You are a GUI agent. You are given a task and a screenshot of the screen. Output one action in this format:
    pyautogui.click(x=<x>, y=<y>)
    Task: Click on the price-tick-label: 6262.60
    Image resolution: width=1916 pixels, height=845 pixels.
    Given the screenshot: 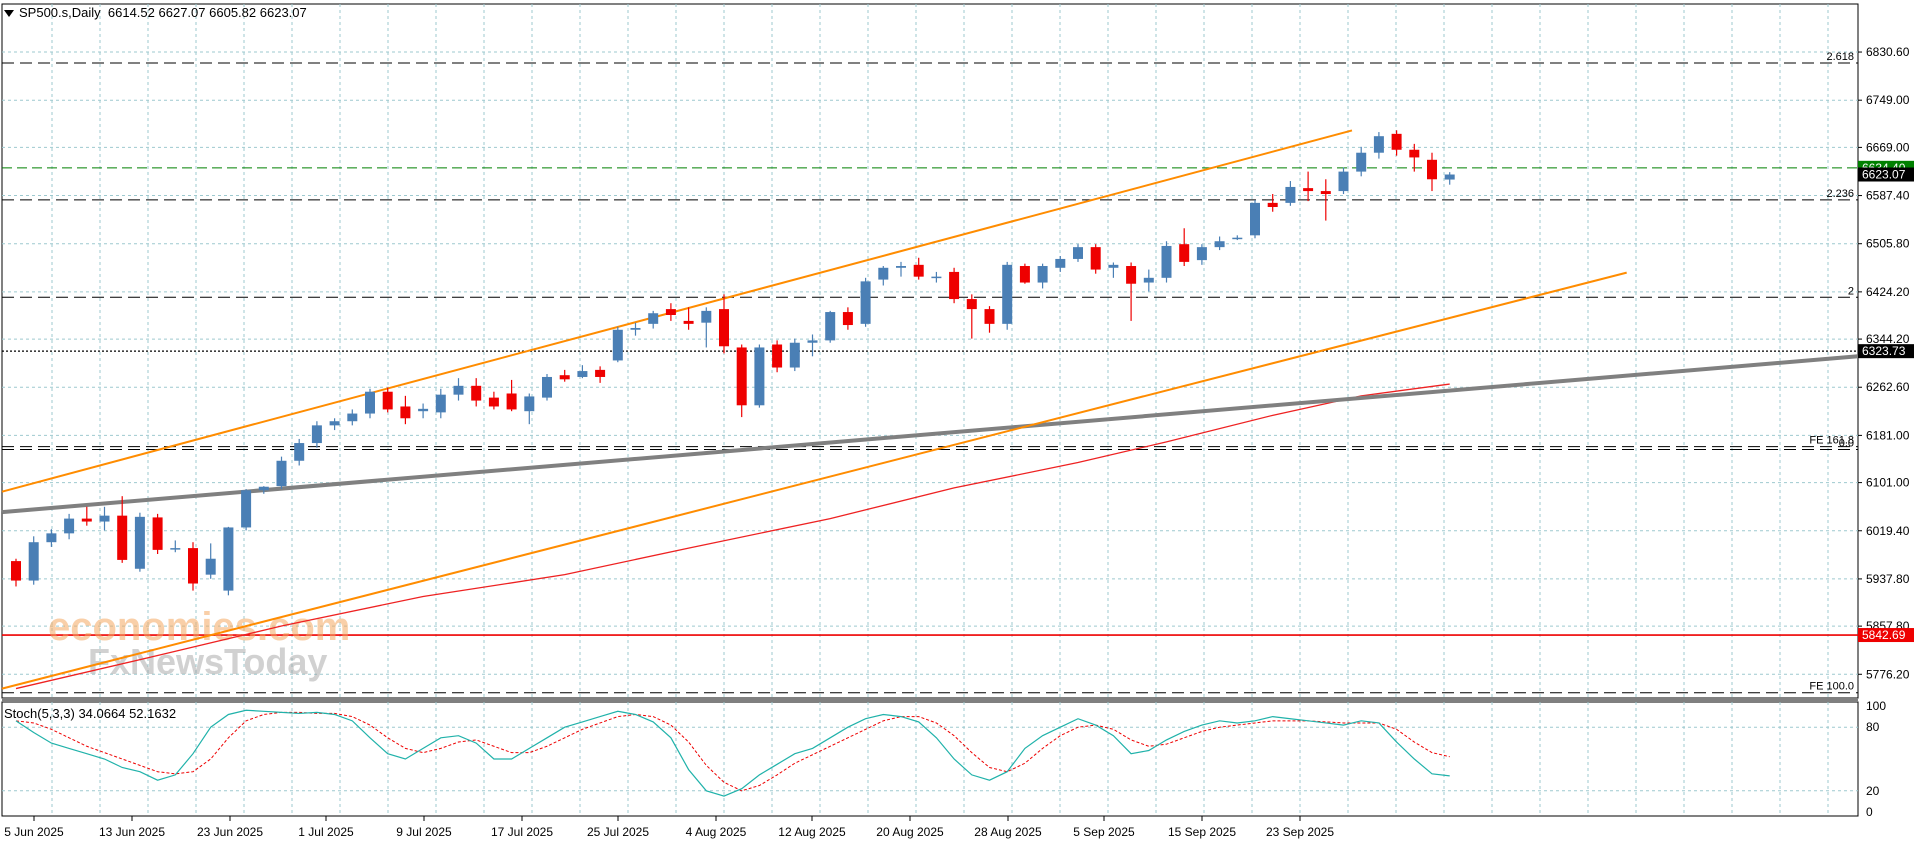 What is the action you would take?
    pyautogui.click(x=1888, y=387)
    